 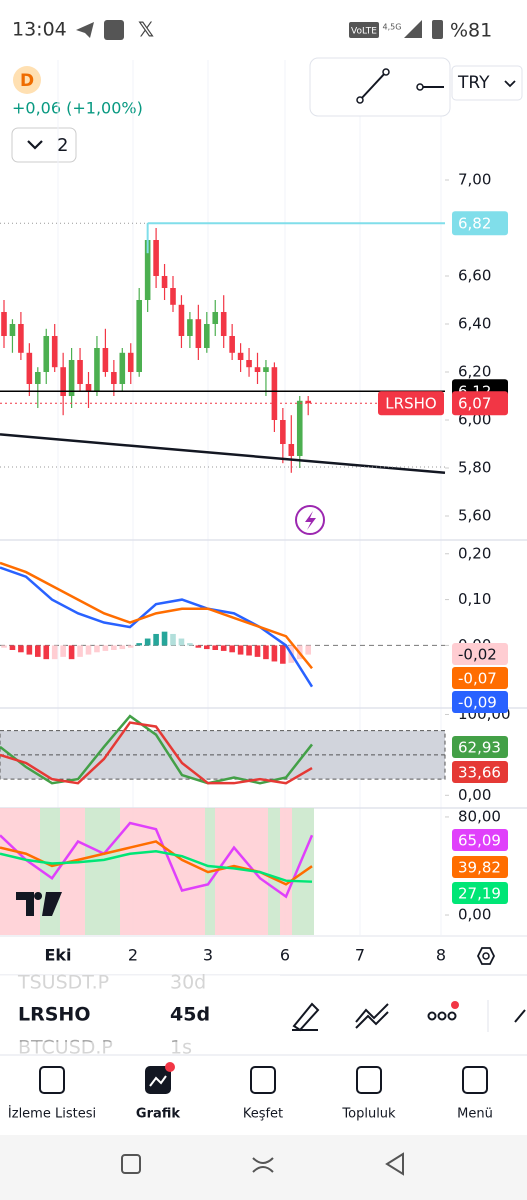 What do you see at coordinates (170, 1067) in the screenshot?
I see `nav-badge` at bounding box center [170, 1067].